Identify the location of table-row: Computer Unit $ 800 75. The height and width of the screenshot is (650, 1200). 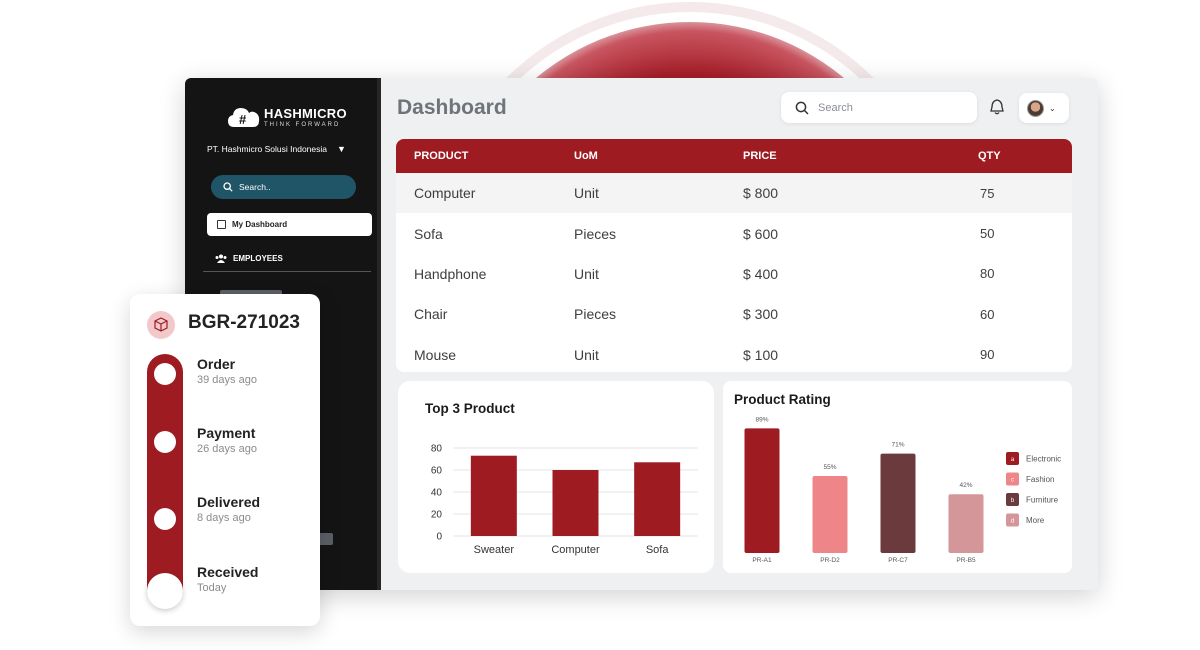
(734, 193).